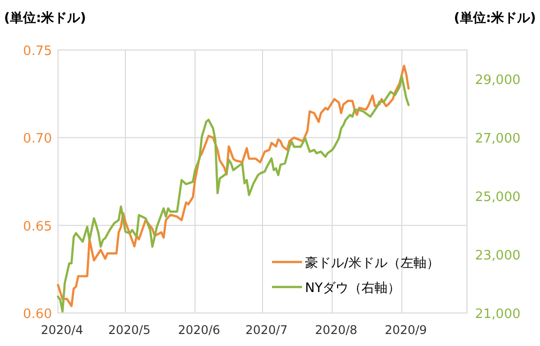 The width and height of the screenshot is (540, 346). I want to click on x-tick-label: 2020/6, so click(199, 330).